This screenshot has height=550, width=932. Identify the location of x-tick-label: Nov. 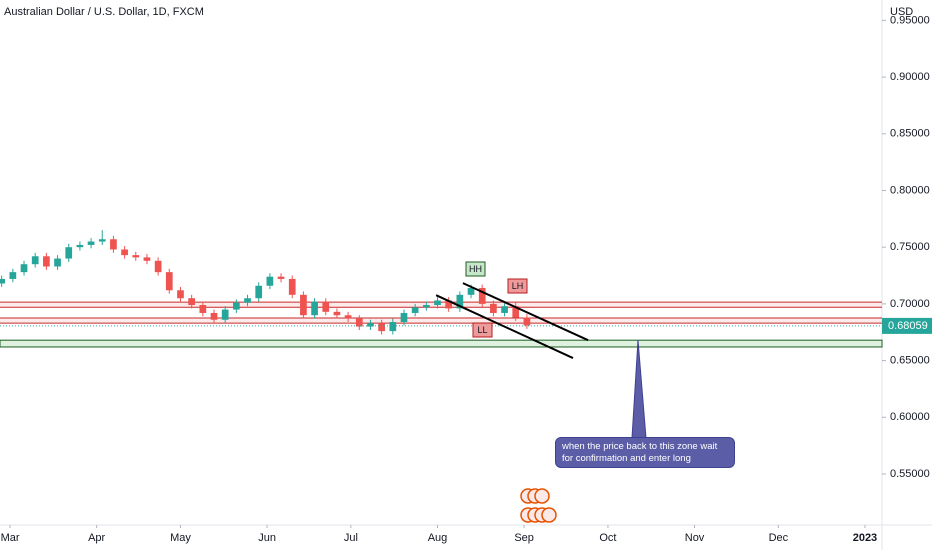
(695, 538).